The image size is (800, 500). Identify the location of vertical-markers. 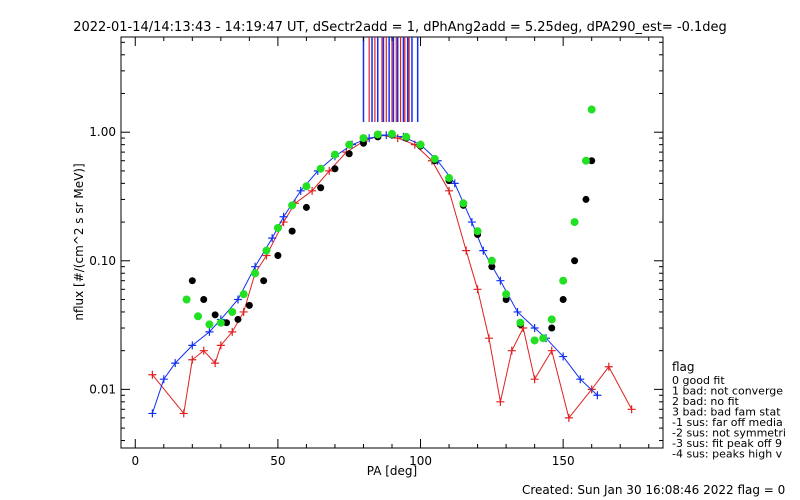
(390, 80).